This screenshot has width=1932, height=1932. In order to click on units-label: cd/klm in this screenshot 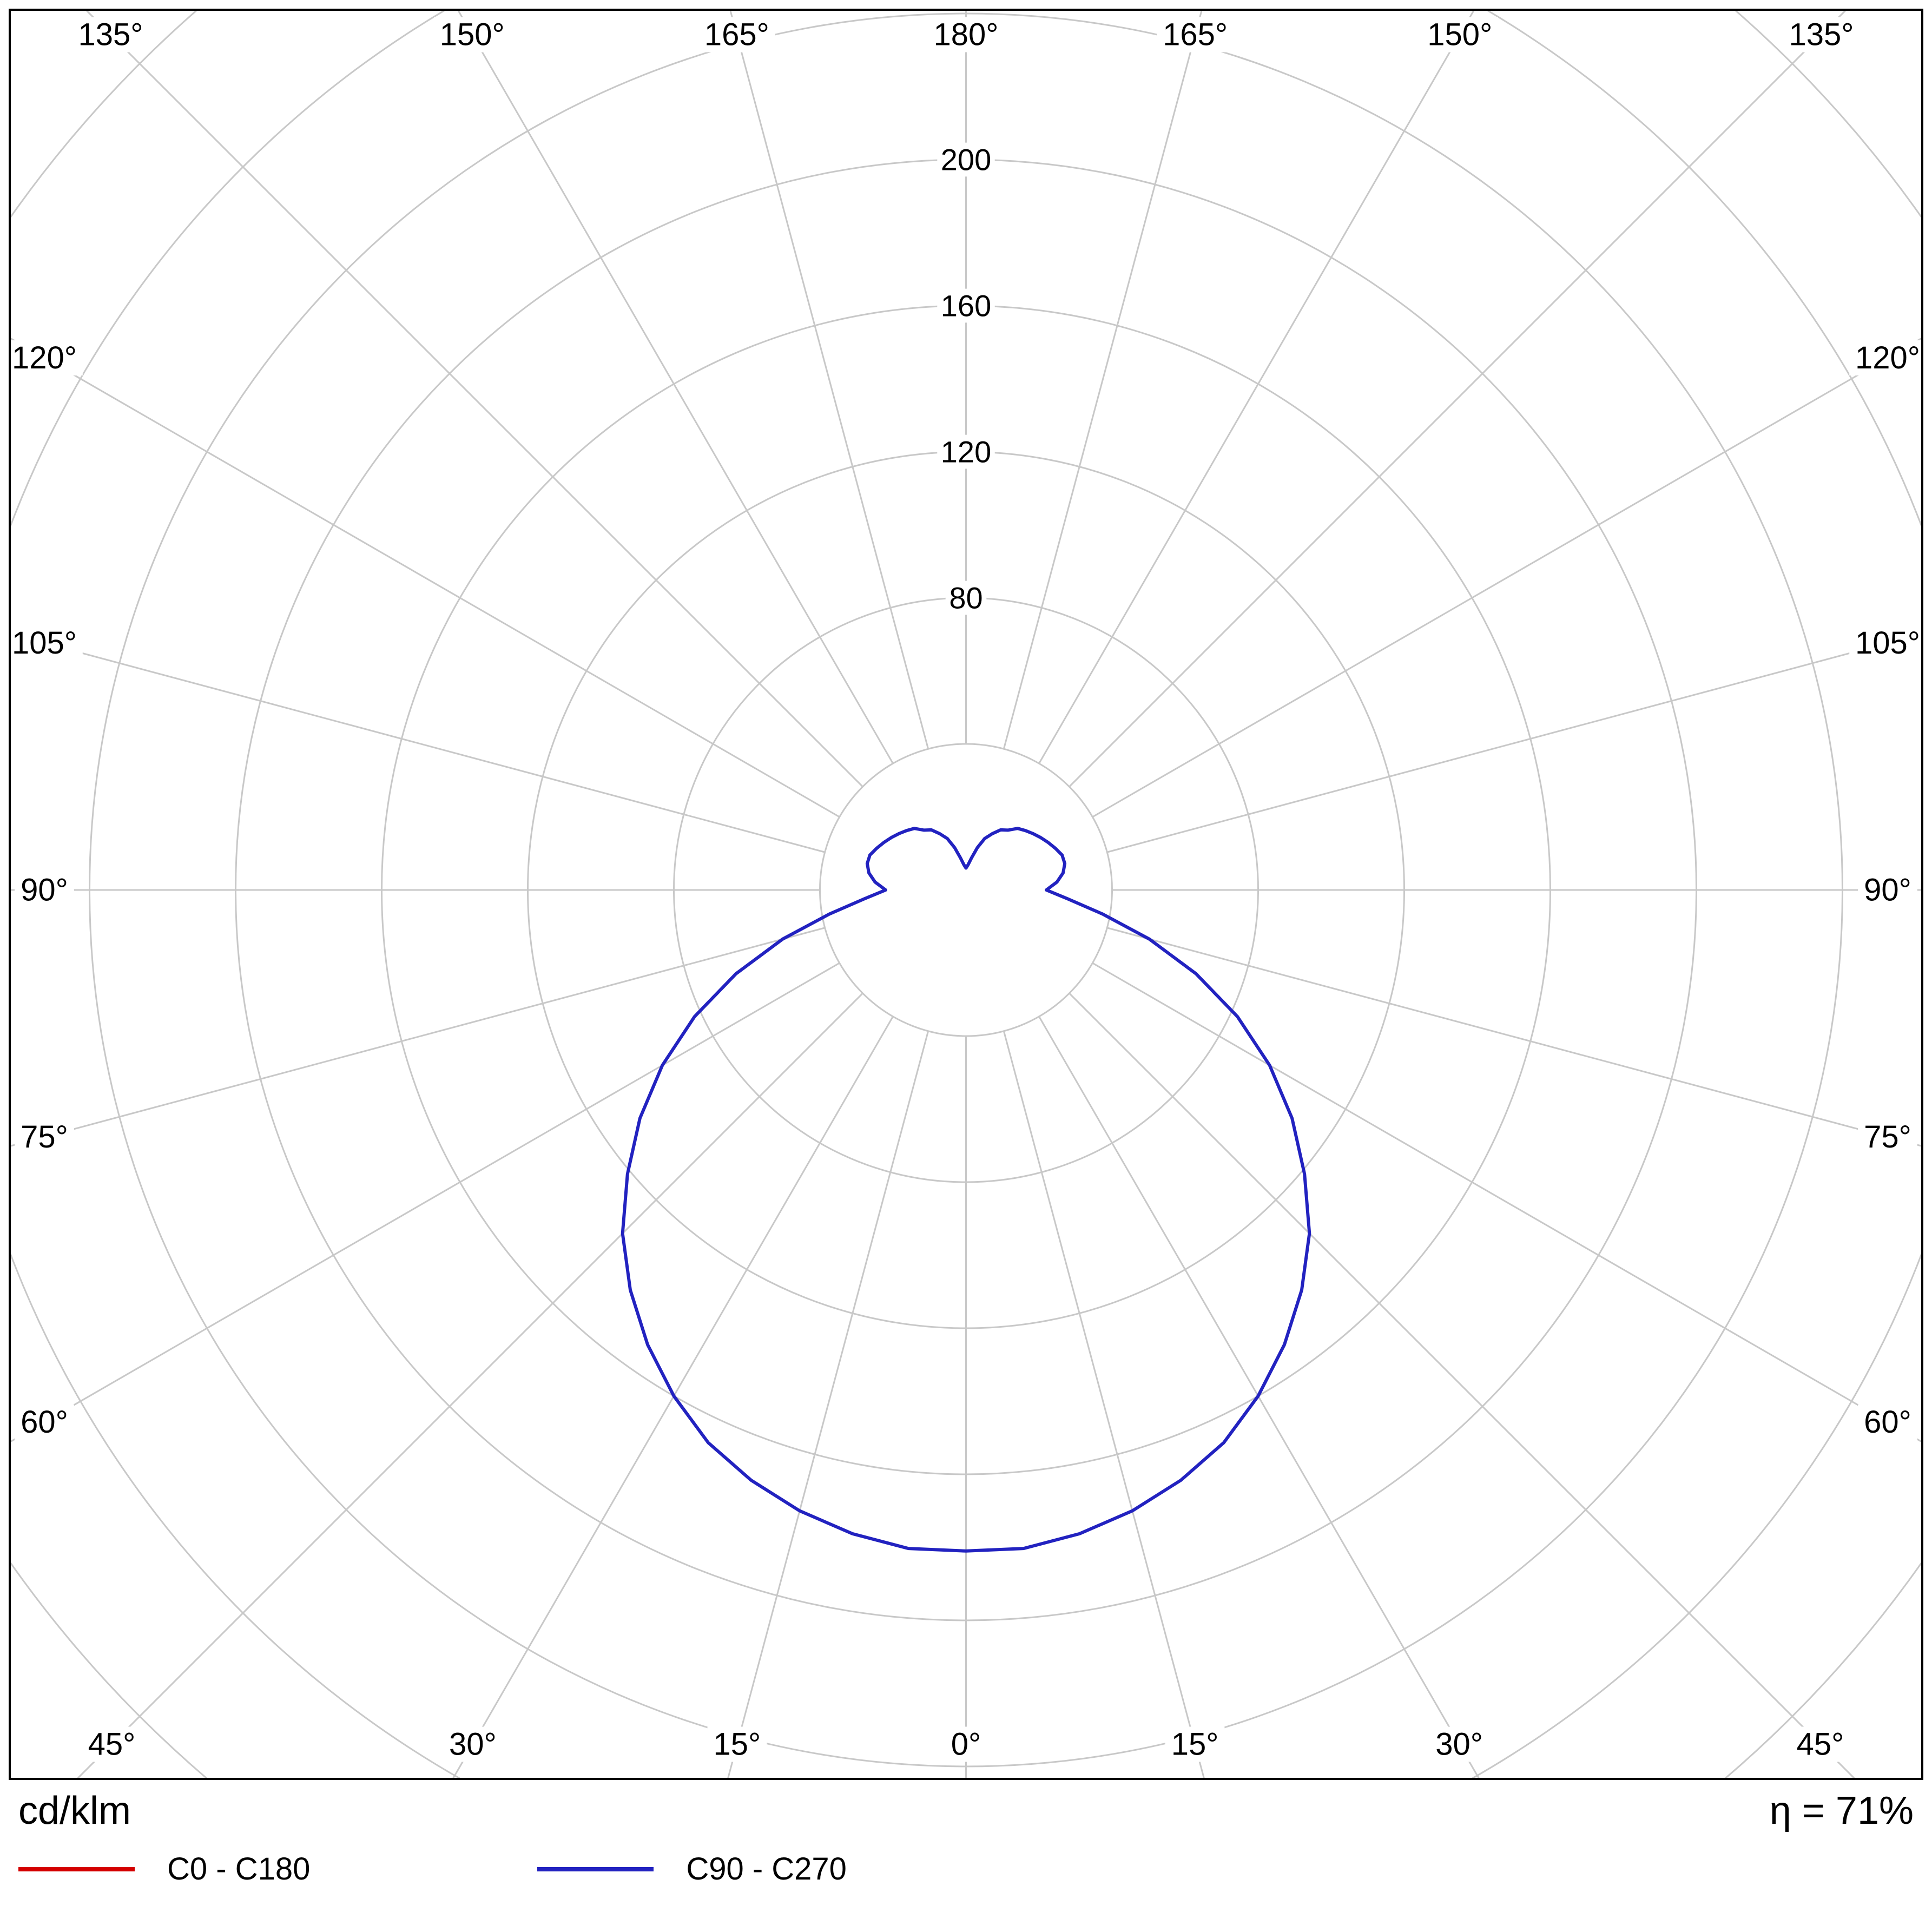, I will do `click(75, 1810)`.